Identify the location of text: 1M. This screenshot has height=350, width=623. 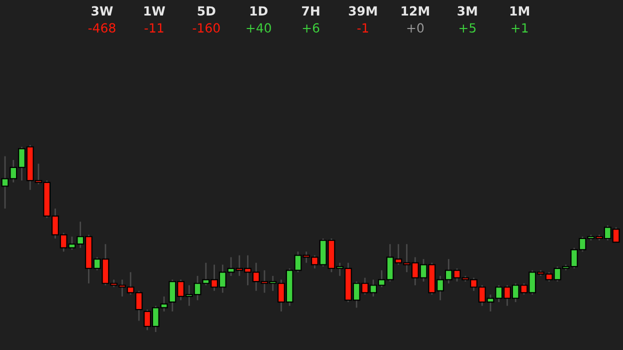
(520, 11).